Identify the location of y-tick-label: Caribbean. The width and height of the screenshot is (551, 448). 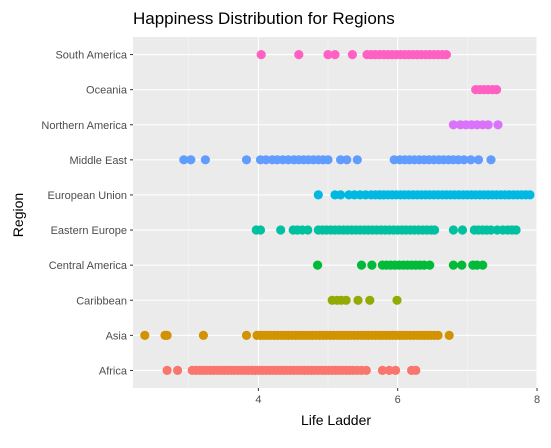
(101, 301).